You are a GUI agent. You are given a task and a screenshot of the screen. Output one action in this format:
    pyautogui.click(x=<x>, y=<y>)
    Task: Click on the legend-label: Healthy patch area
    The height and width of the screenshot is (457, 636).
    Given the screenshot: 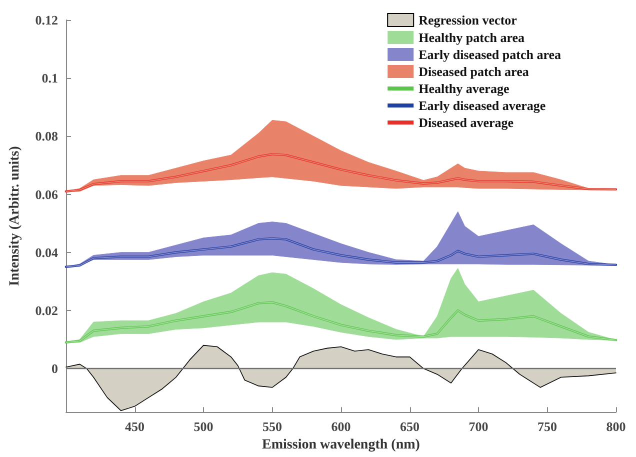 What is the action you would take?
    pyautogui.click(x=472, y=37)
    